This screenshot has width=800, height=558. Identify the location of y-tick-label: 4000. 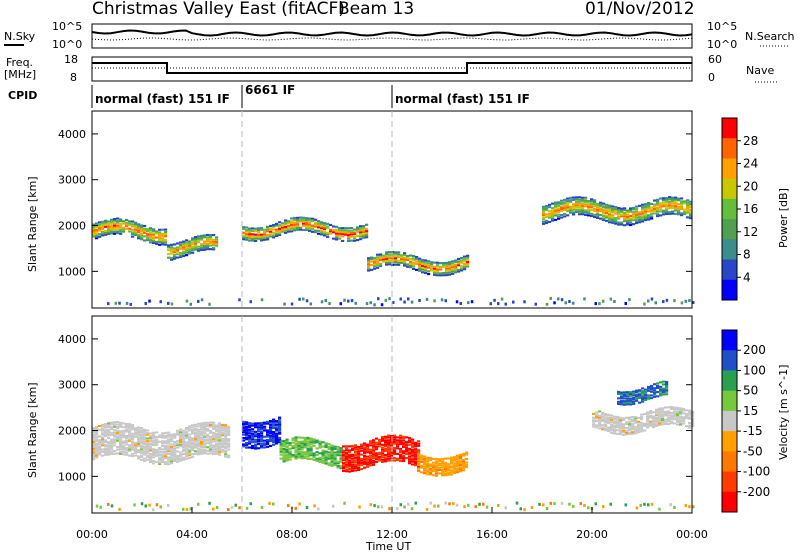
(72, 134).